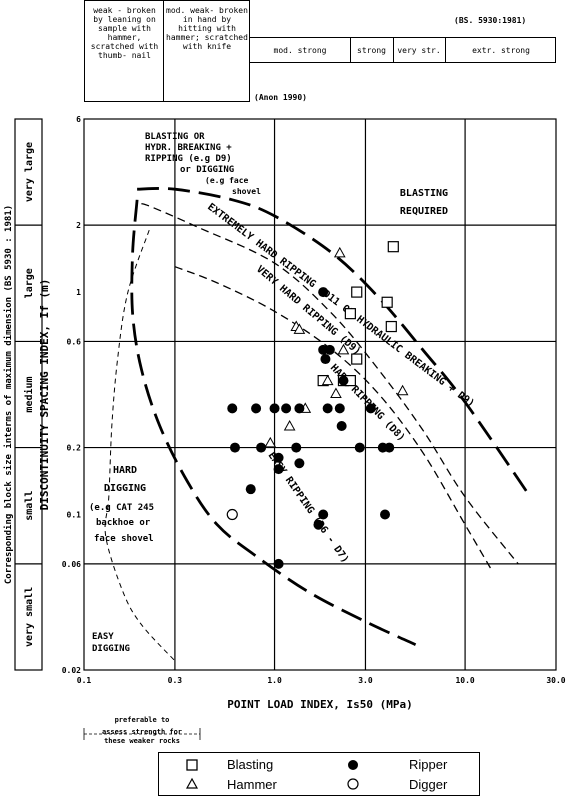 The image size is (567, 802). What do you see at coordinates (227, 180) in the screenshot?
I see `zone-face-1: (e.g face` at bounding box center [227, 180].